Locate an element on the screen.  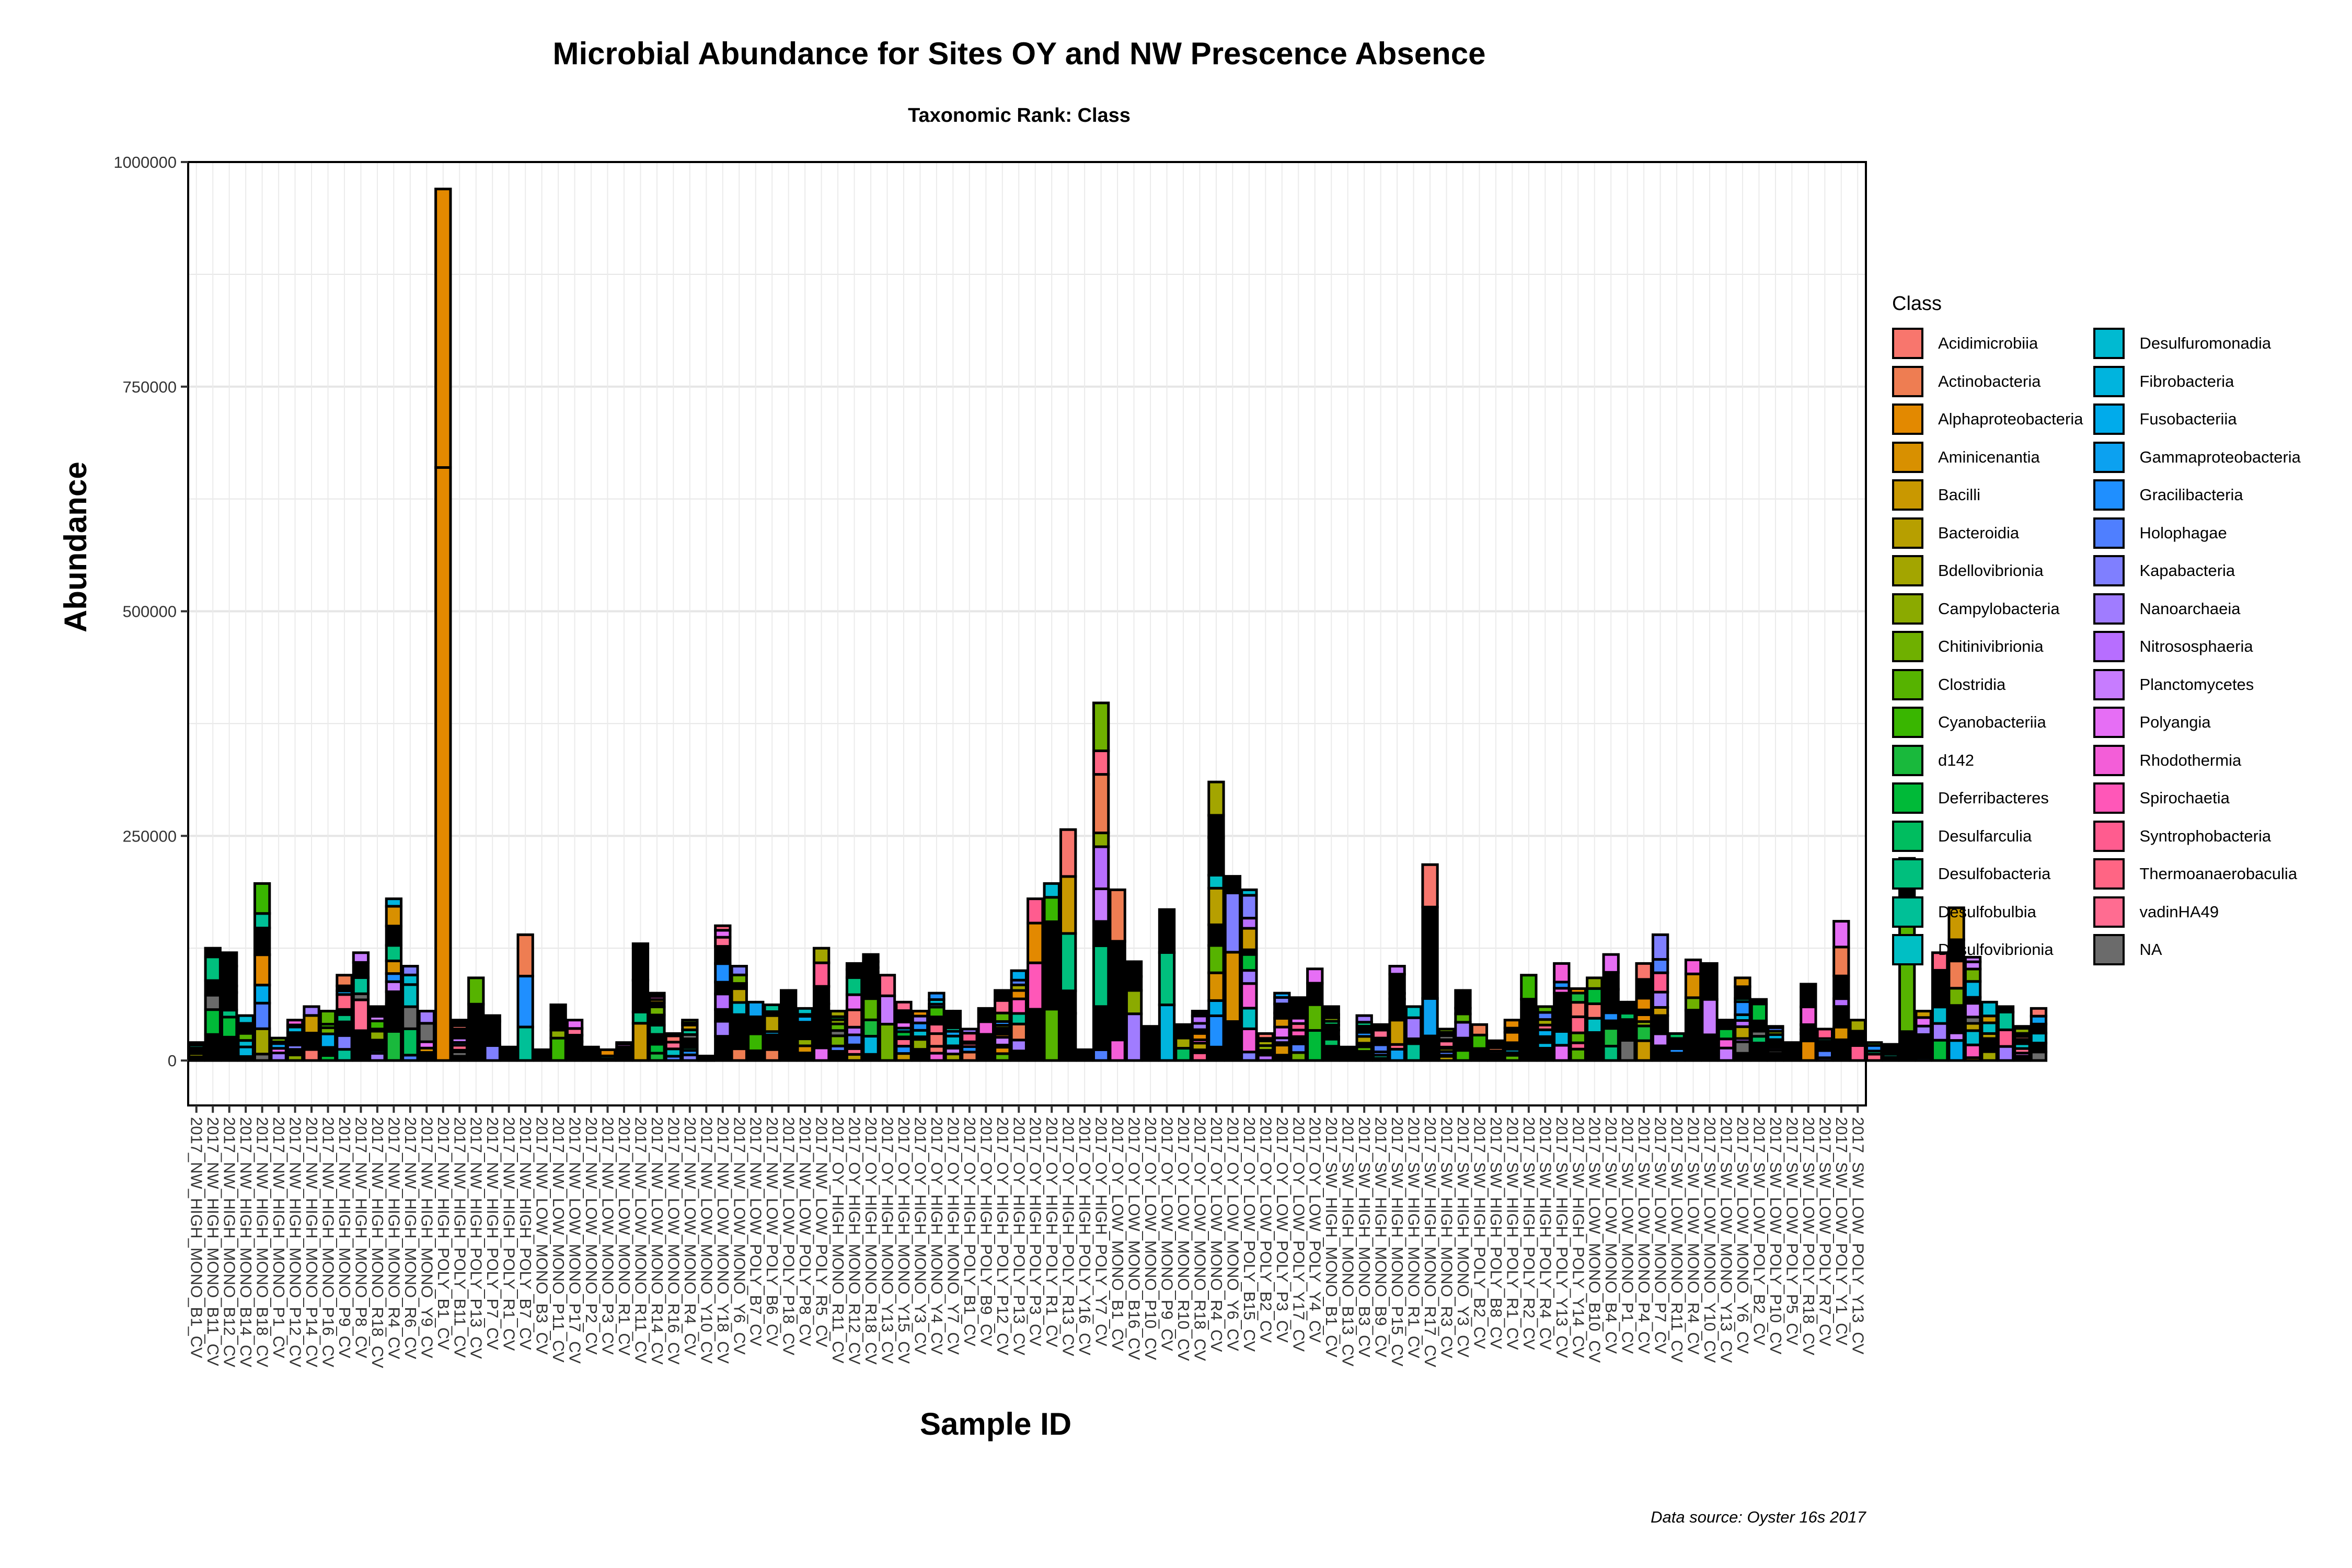
x-tick-label: 2017_SW_HIGH_POLY_B2_CV is located at coordinates (1479, 1233).